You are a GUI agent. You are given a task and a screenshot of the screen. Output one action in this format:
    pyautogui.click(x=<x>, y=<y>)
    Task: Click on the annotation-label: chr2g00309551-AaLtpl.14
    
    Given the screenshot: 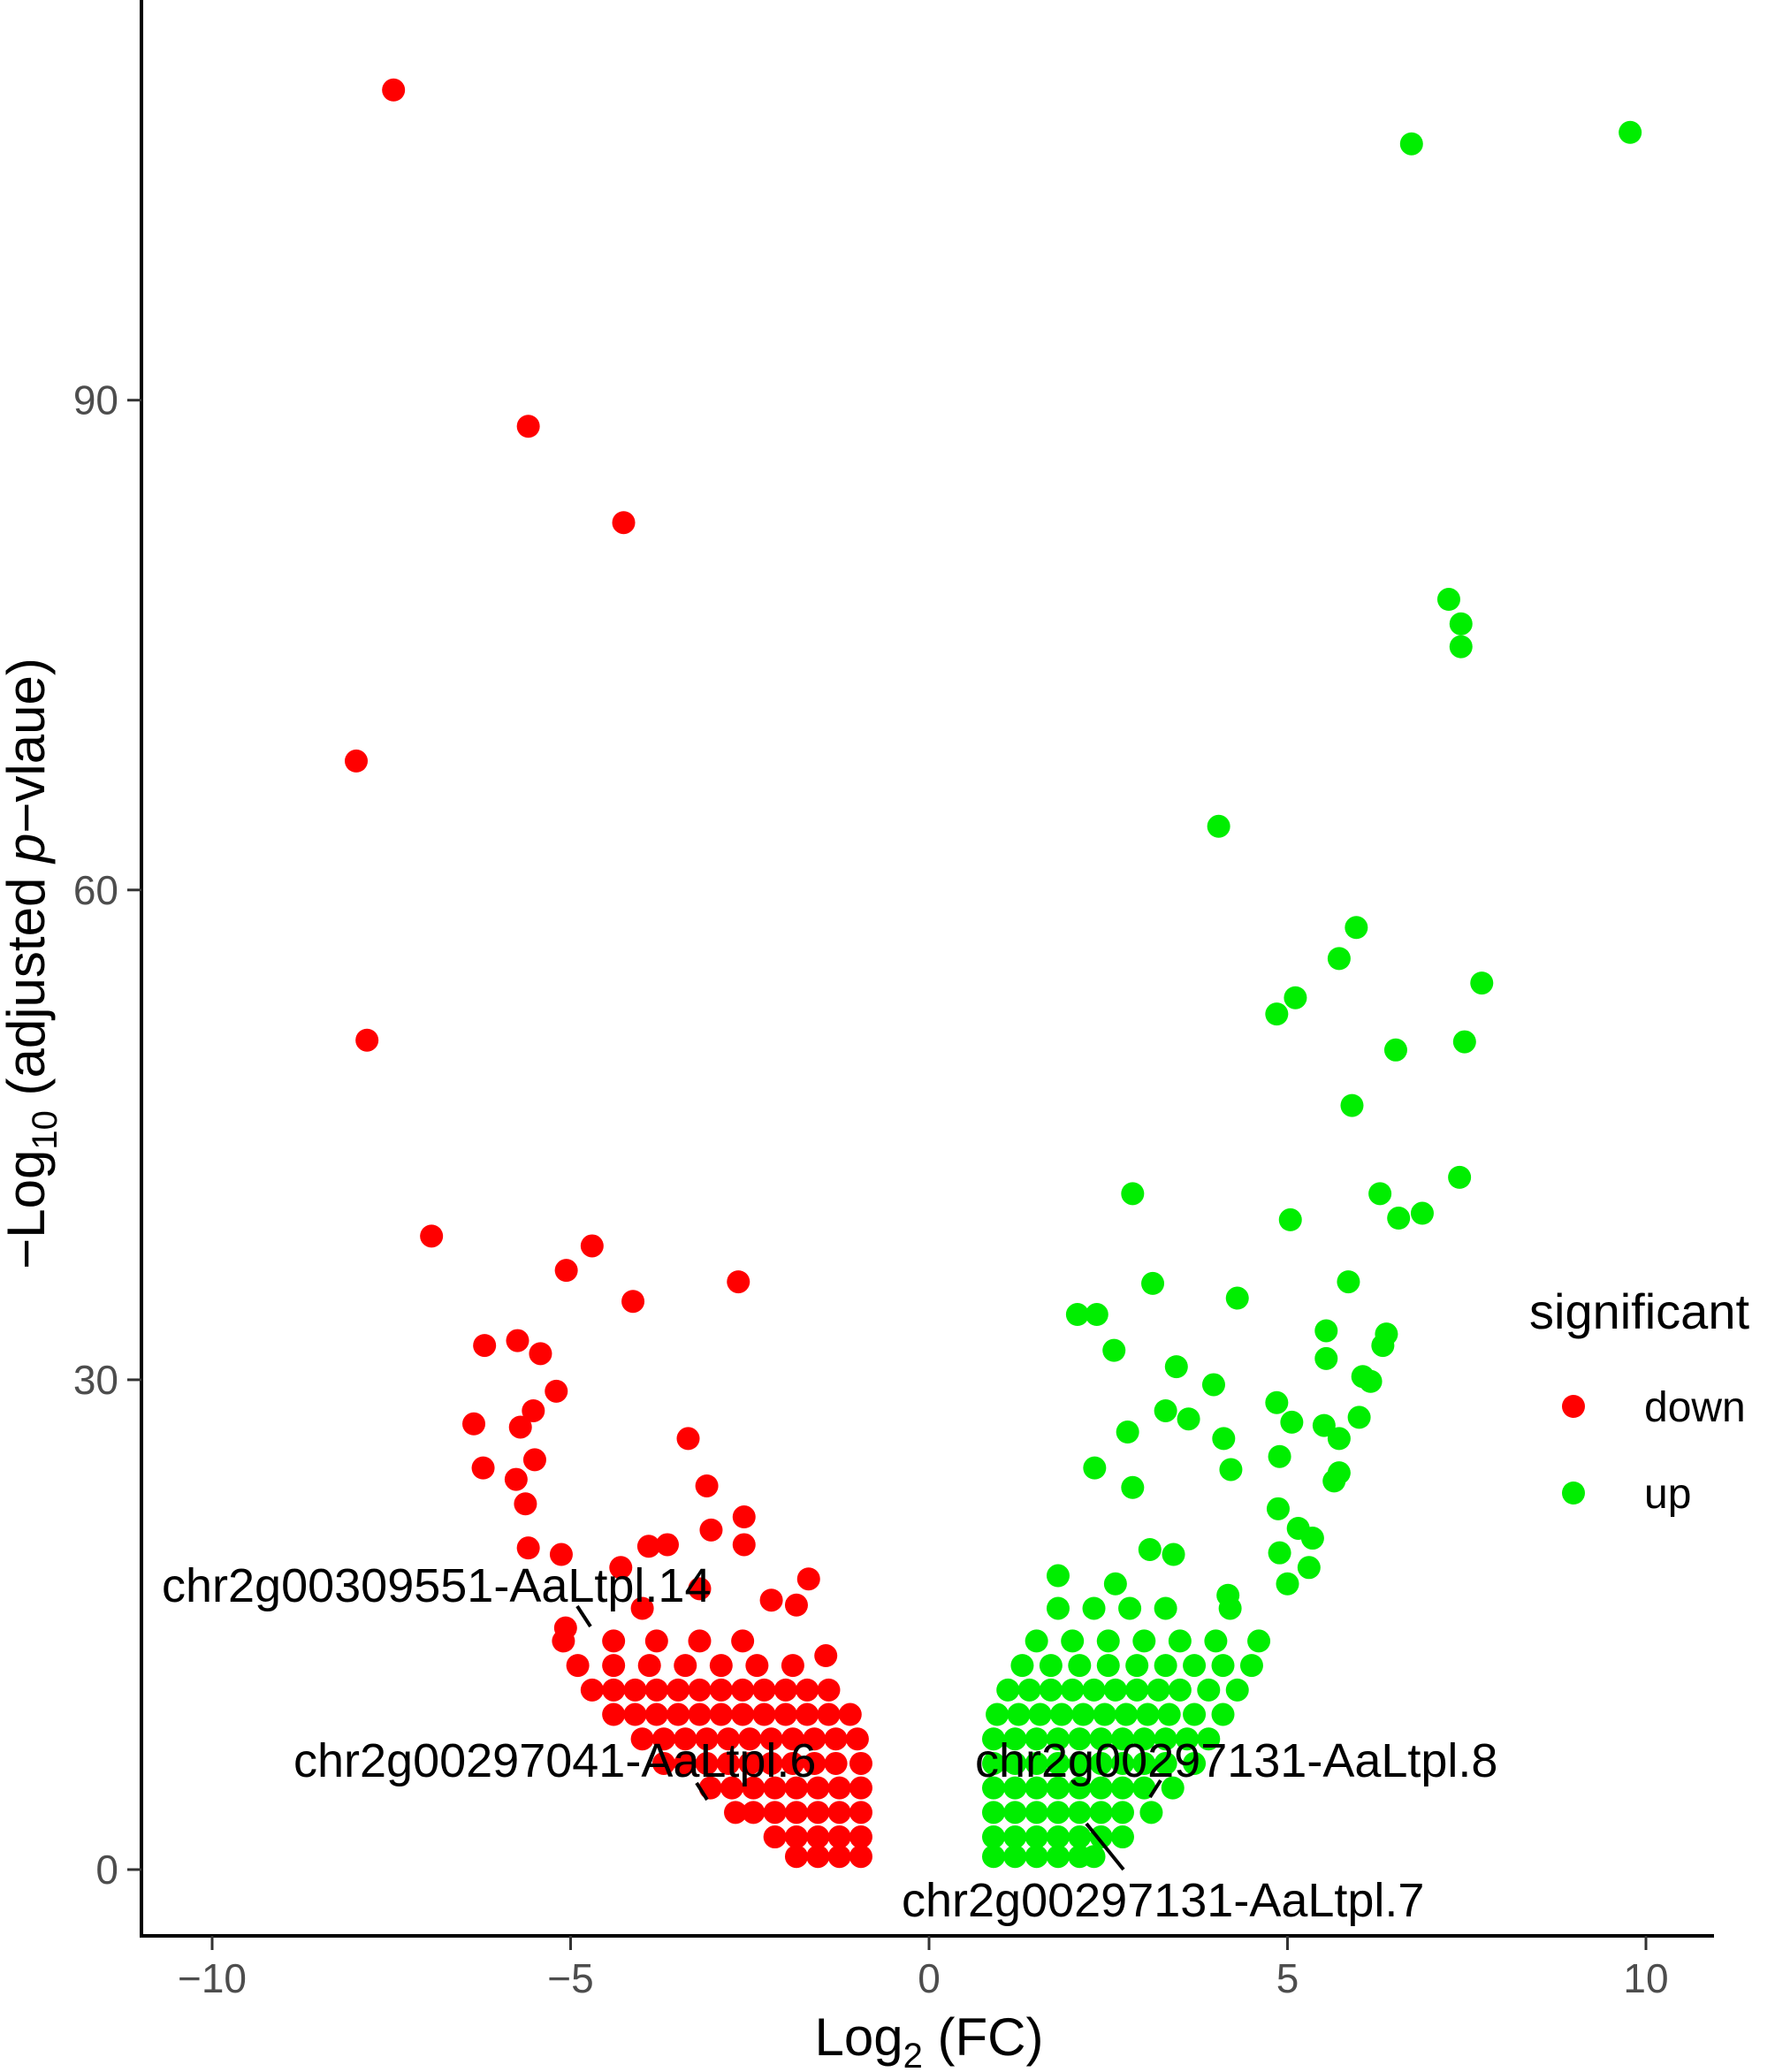 What is the action you would take?
    pyautogui.click(x=437, y=1585)
    